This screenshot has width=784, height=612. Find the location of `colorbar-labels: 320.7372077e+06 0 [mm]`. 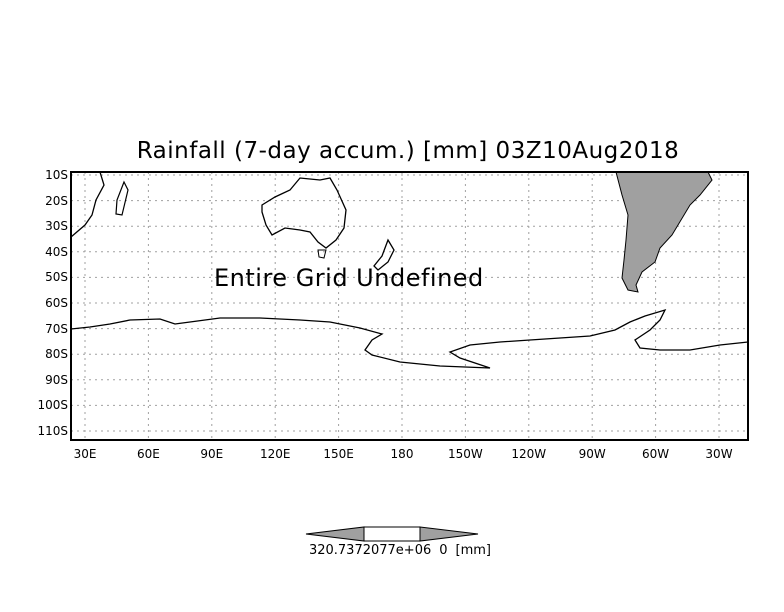

colorbar-labels: 320.7372077e+06 0 [mm] is located at coordinates (400, 551).